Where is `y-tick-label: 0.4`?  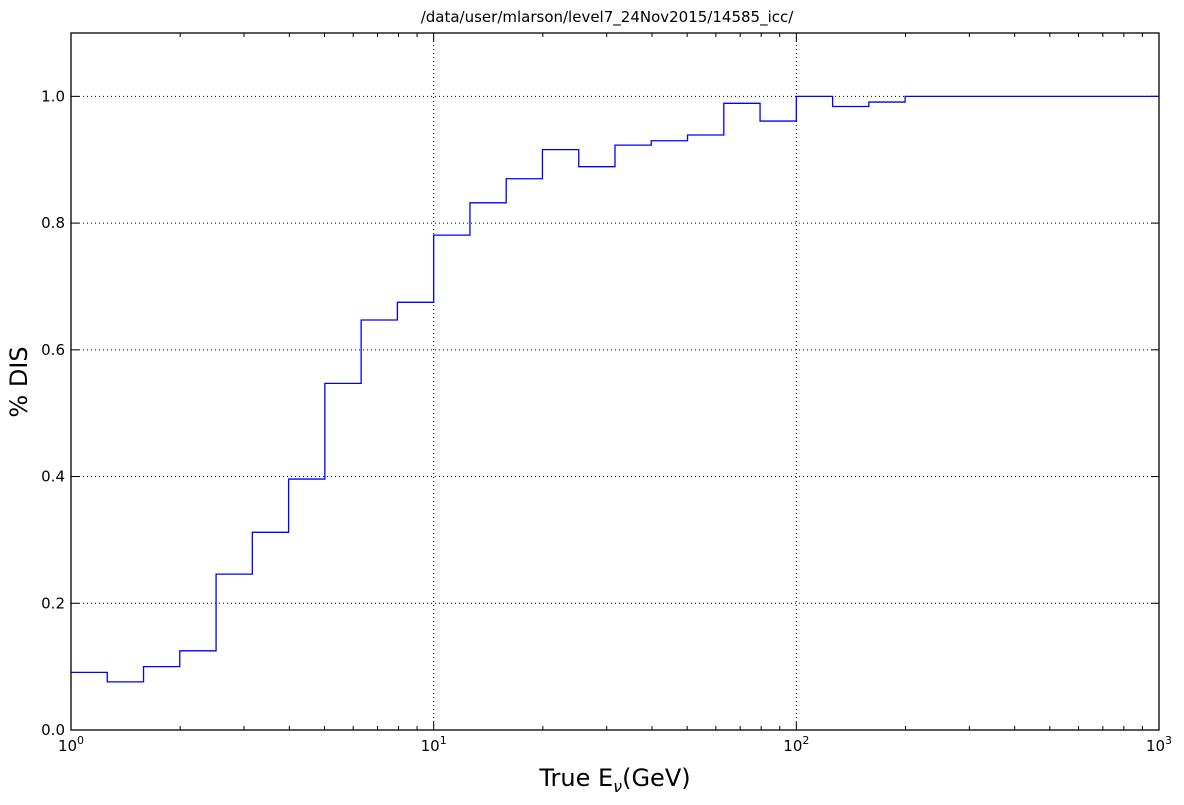 y-tick-label: 0.4 is located at coordinates (53, 477).